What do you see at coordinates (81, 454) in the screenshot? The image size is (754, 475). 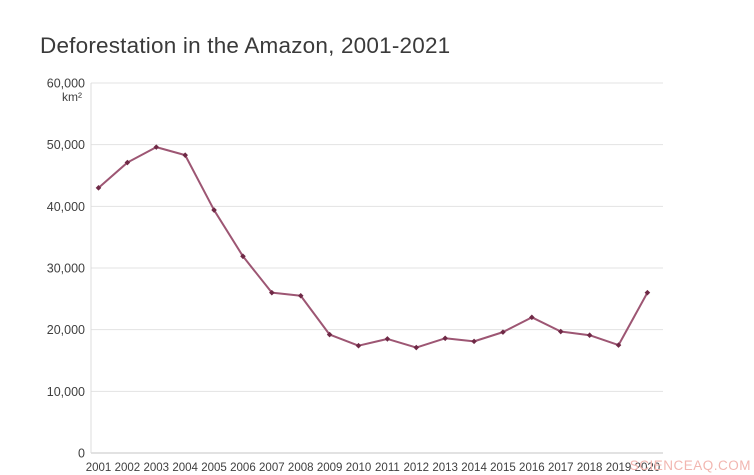 I see `y-tick-label: 0` at bounding box center [81, 454].